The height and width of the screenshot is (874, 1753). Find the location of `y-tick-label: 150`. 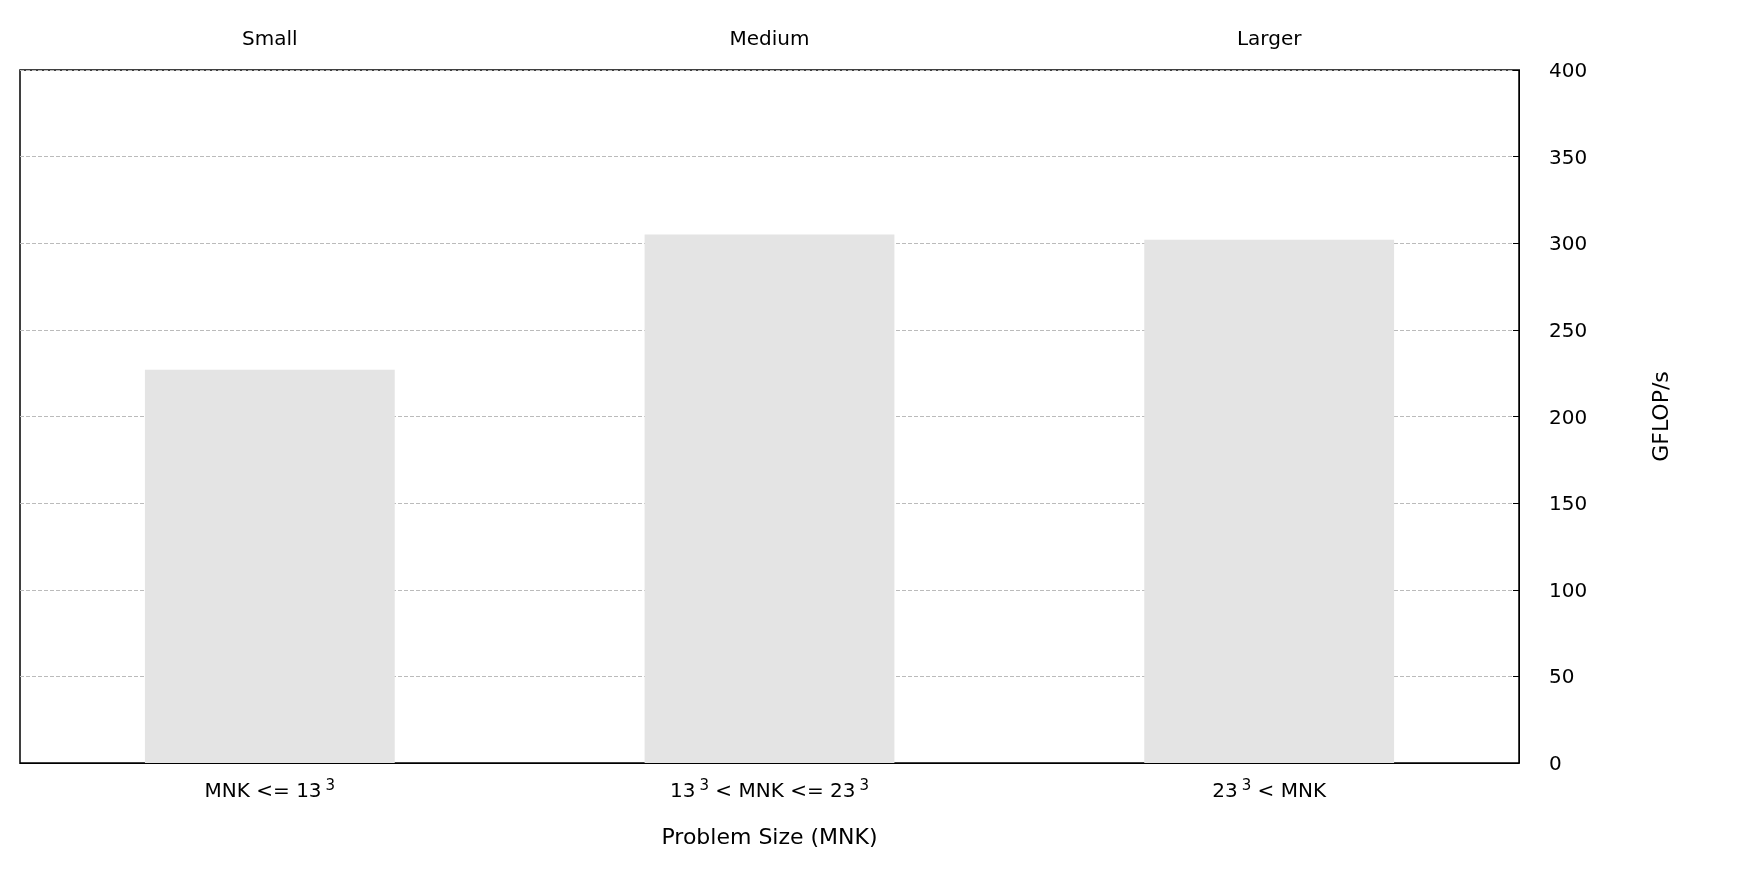

y-tick-label: 150 is located at coordinates (1568, 503).